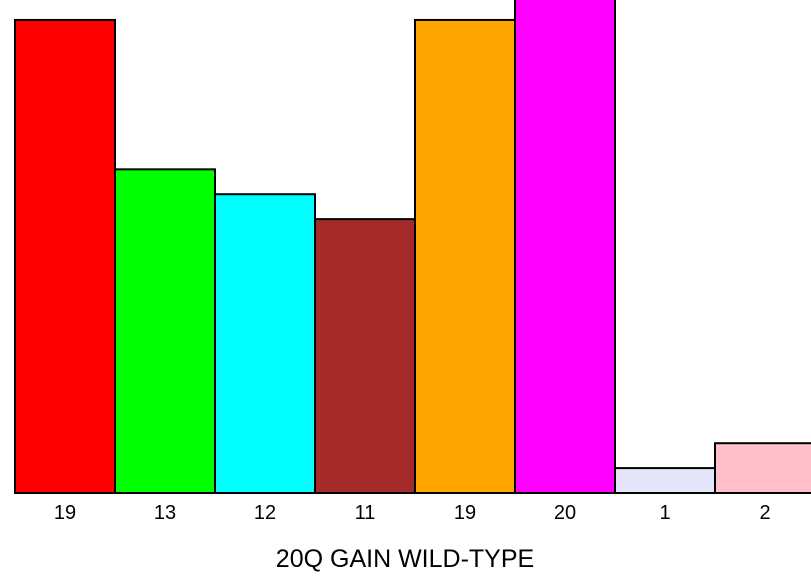 The image size is (811, 578). I want to click on x-tick-label: 11, so click(365, 513).